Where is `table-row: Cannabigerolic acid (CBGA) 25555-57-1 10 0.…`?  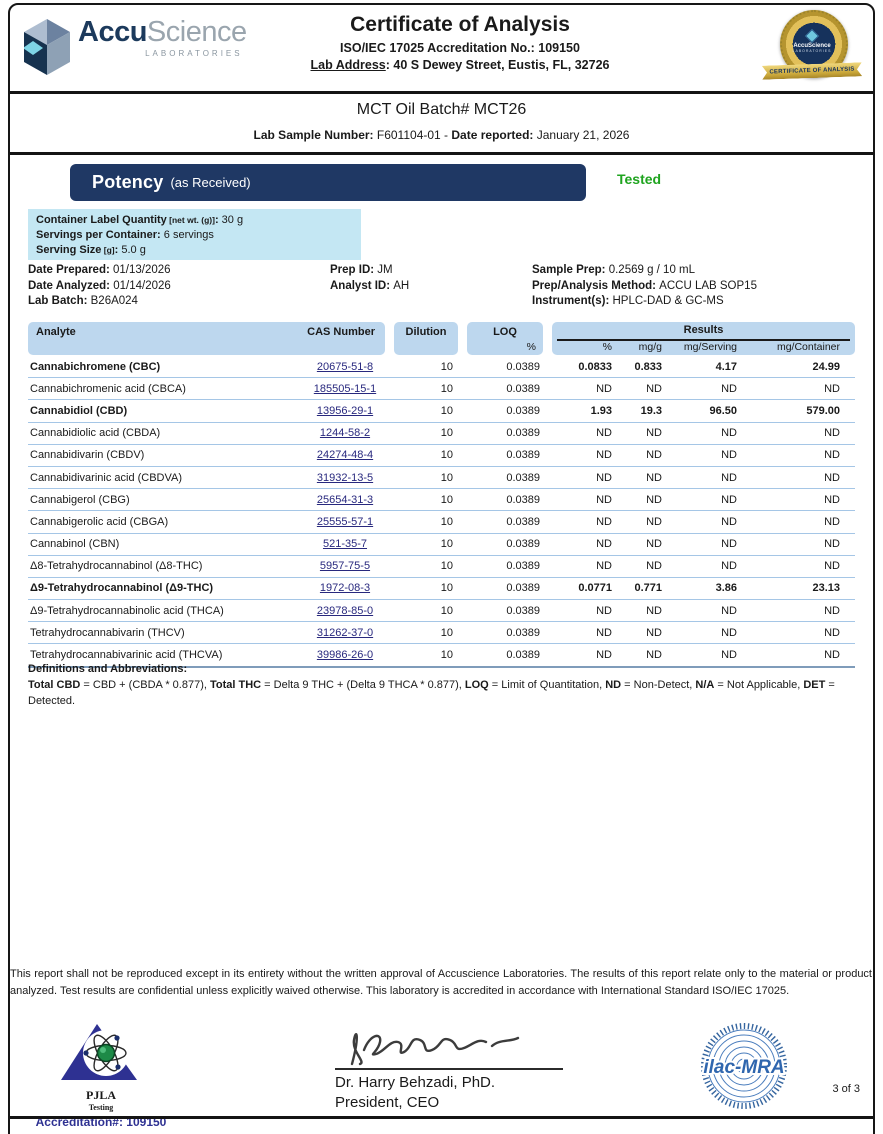 table-row: Cannabigerolic acid (CBGA) 25555-57-1 10 0.… is located at coordinates (441, 522).